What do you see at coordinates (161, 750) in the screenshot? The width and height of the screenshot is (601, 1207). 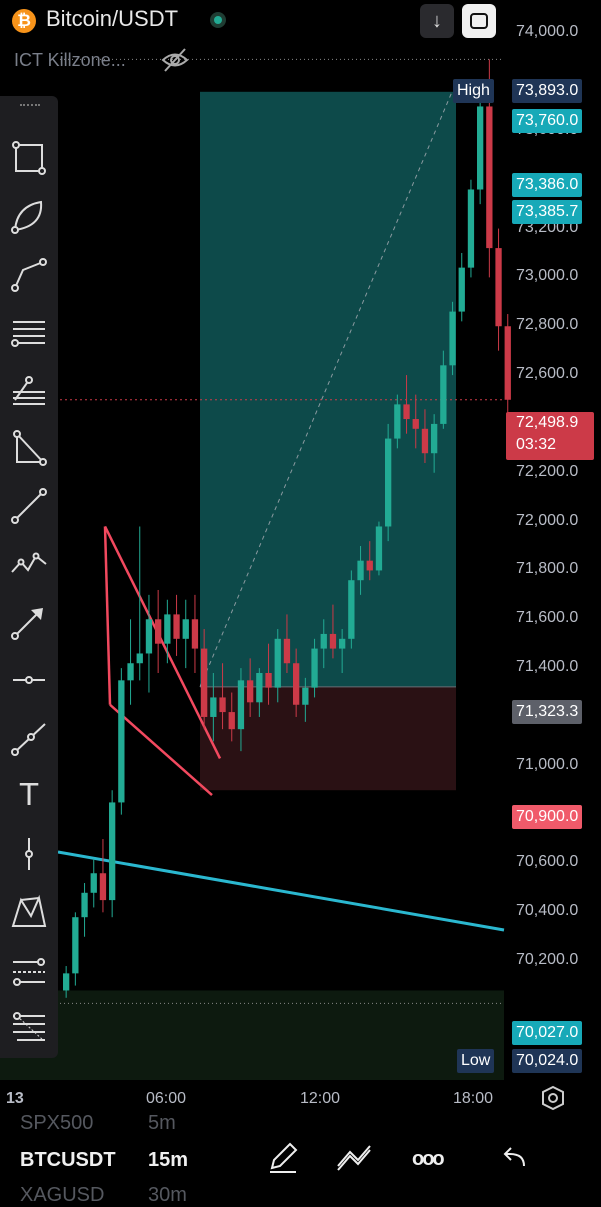 I see `wedge-lower-line` at bounding box center [161, 750].